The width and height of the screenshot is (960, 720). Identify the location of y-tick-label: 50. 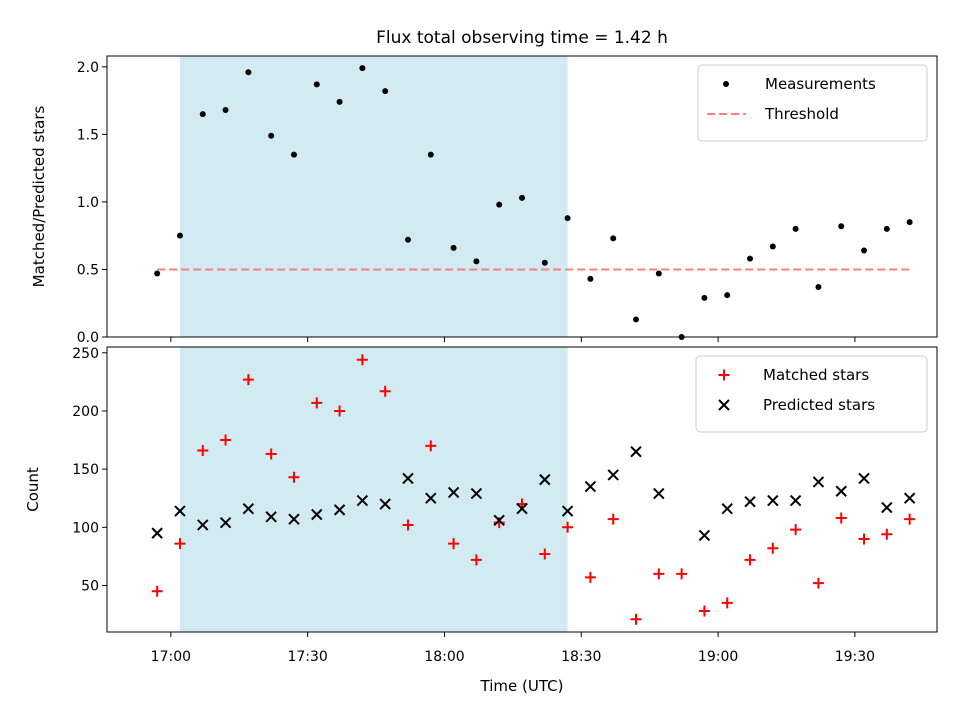
(90, 586).